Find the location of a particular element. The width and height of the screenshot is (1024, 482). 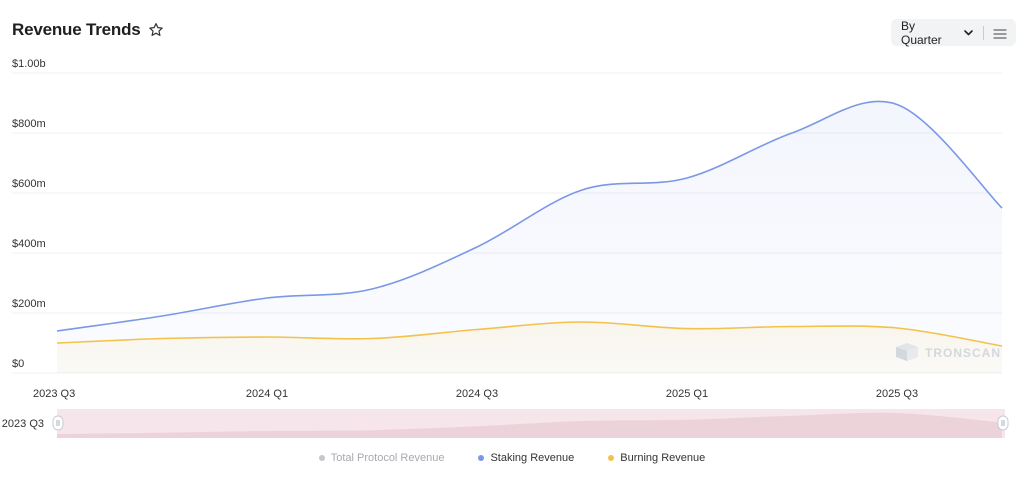

legend-item-total-protocol-revenue: Total Protocol Revenue is located at coordinates (381, 458).